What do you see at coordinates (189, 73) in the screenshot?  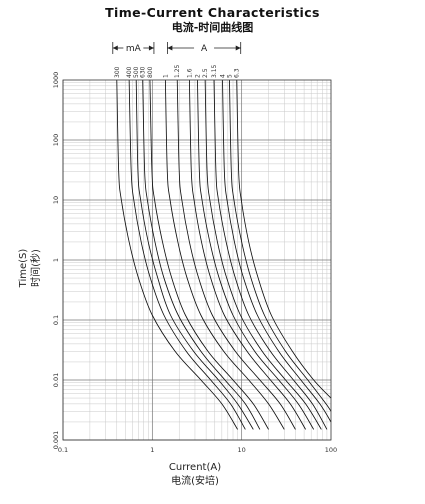 I see `rating-label-1.6: 1.6` at bounding box center [189, 73].